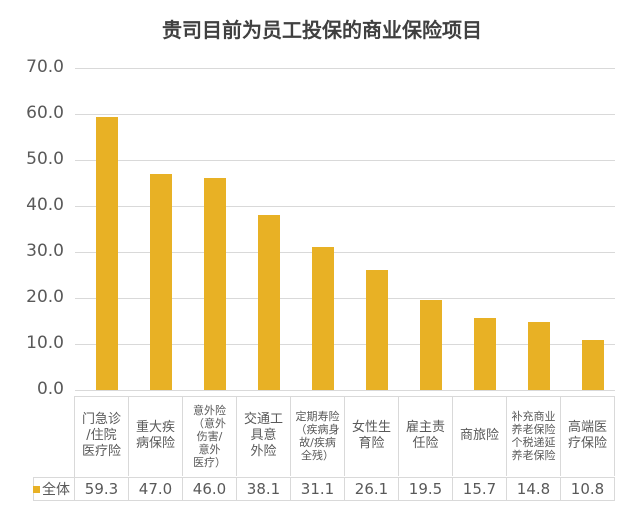 This screenshot has height=509, width=644. I want to click on category-label: 雇主责 任险, so click(426, 436).